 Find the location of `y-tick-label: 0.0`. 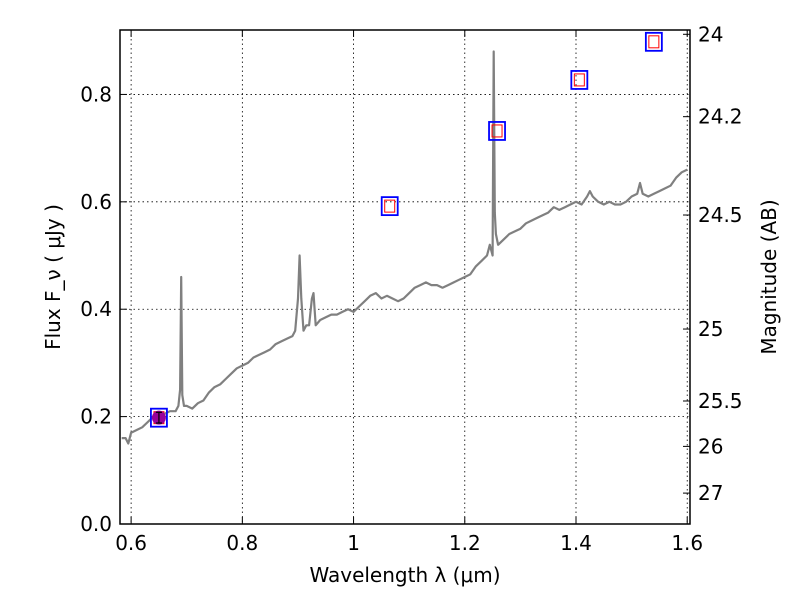

y-tick-label: 0.0 is located at coordinates (96, 524).